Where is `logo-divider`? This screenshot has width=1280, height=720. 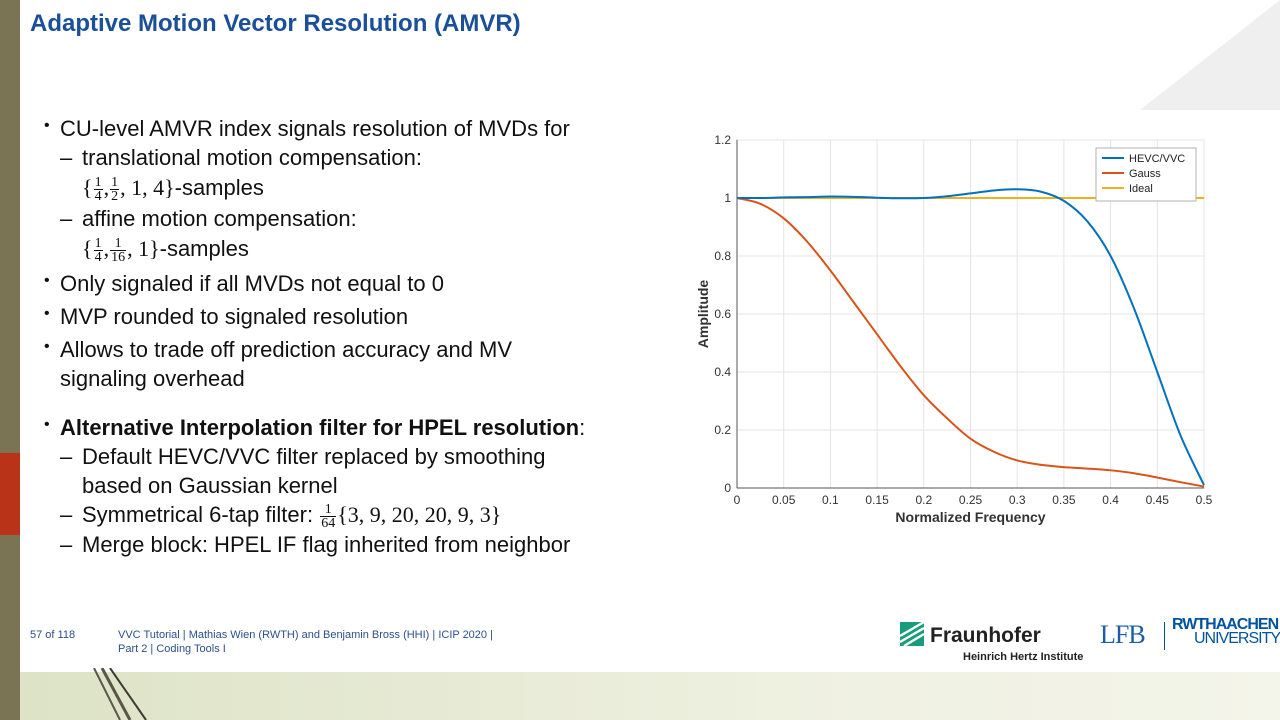
logo-divider is located at coordinates (1164, 636).